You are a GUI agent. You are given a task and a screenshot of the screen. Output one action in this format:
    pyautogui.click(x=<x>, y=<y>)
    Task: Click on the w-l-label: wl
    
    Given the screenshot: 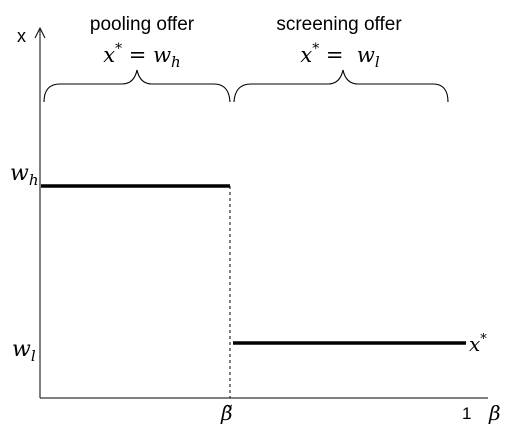 What is the action you would take?
    pyautogui.click(x=24, y=351)
    